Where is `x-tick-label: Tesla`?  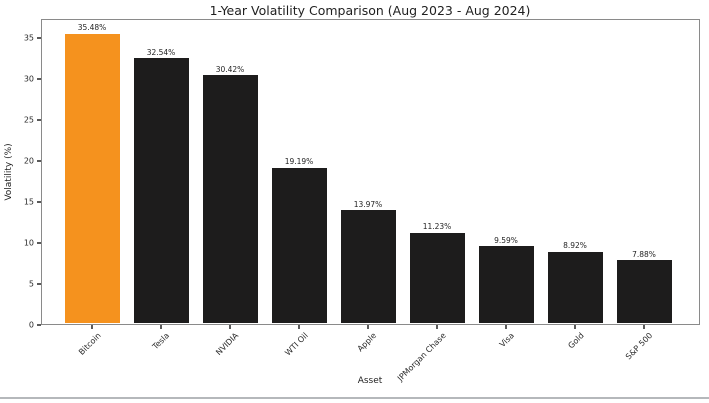
x-tick-label: Tesla is located at coordinates (161, 341).